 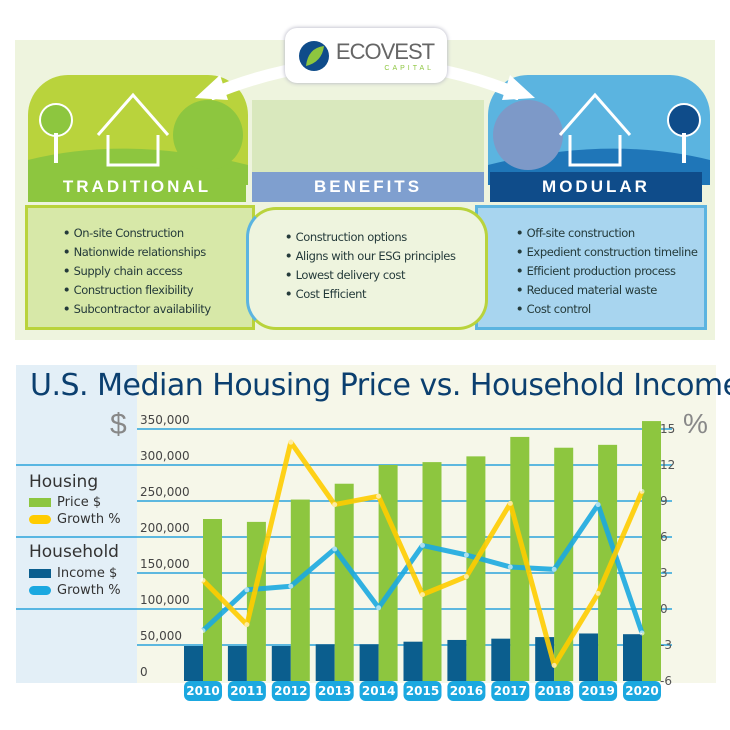 I want to click on legend-label: Price $, so click(x=79, y=502).